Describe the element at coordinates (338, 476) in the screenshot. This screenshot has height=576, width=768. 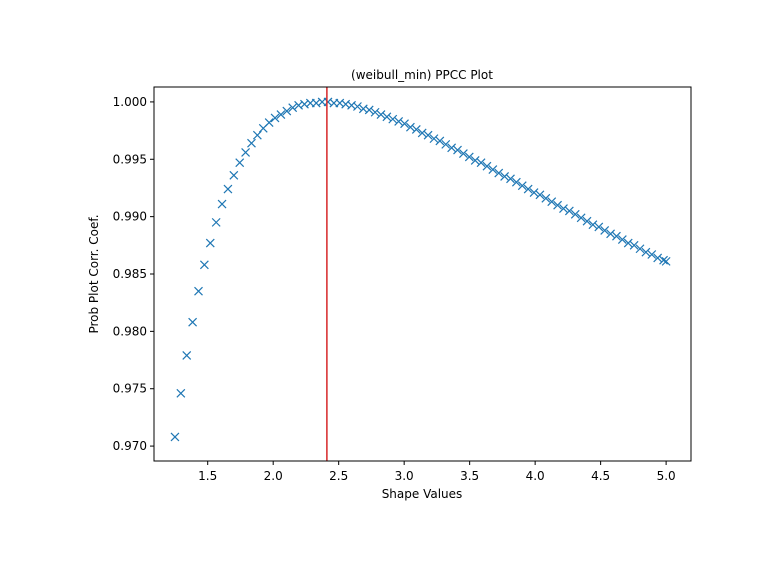
I see `x-tick-label: 2.5` at that location.